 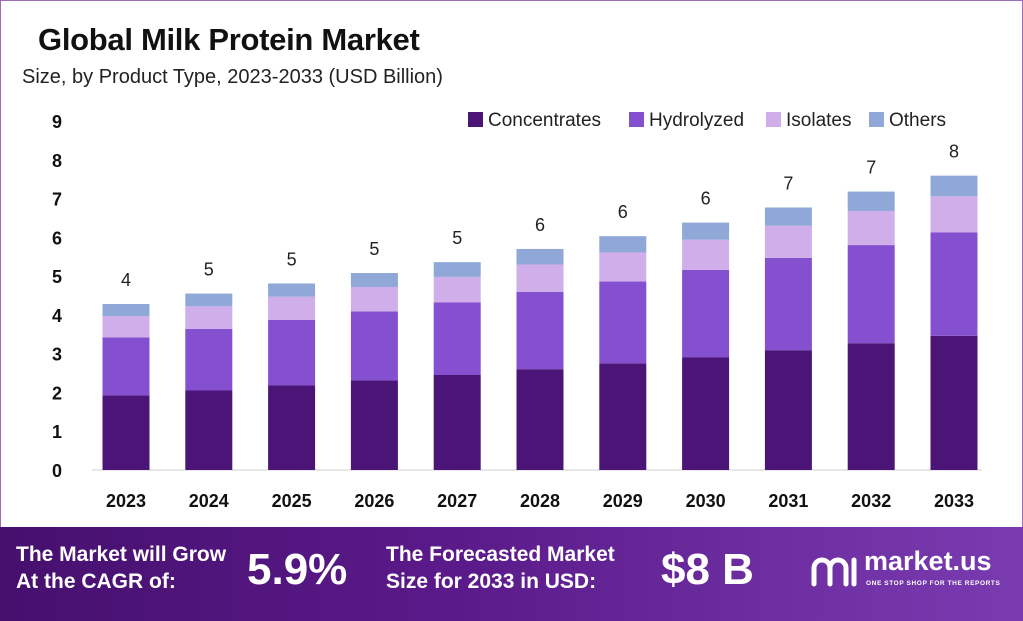 What do you see at coordinates (706, 254) in the screenshot?
I see `bar-isolates-2030` at bounding box center [706, 254].